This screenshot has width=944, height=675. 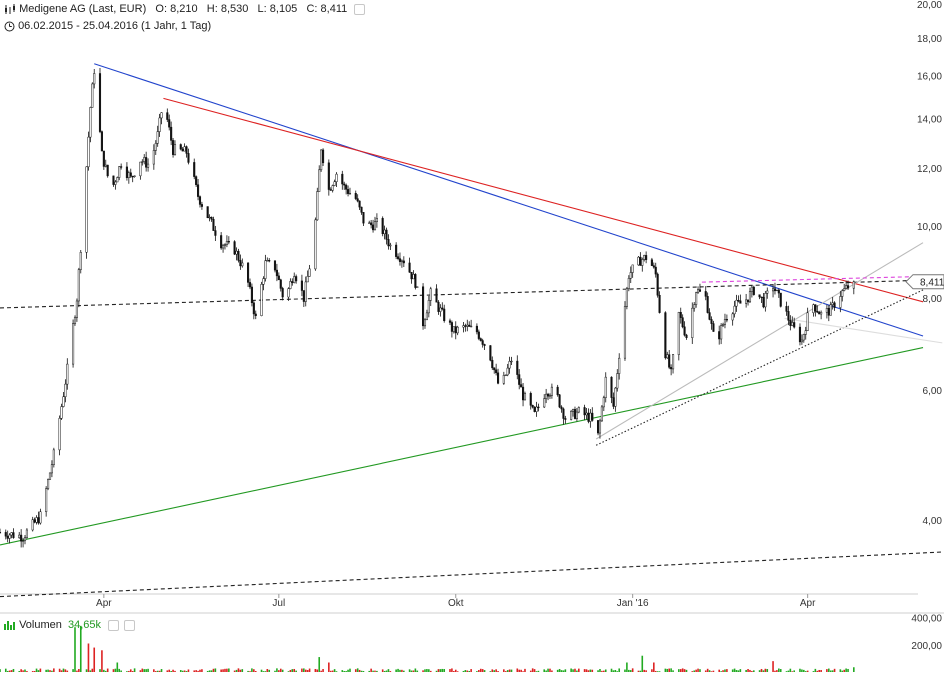 I want to click on volume-settings-button, so click(x=114, y=625).